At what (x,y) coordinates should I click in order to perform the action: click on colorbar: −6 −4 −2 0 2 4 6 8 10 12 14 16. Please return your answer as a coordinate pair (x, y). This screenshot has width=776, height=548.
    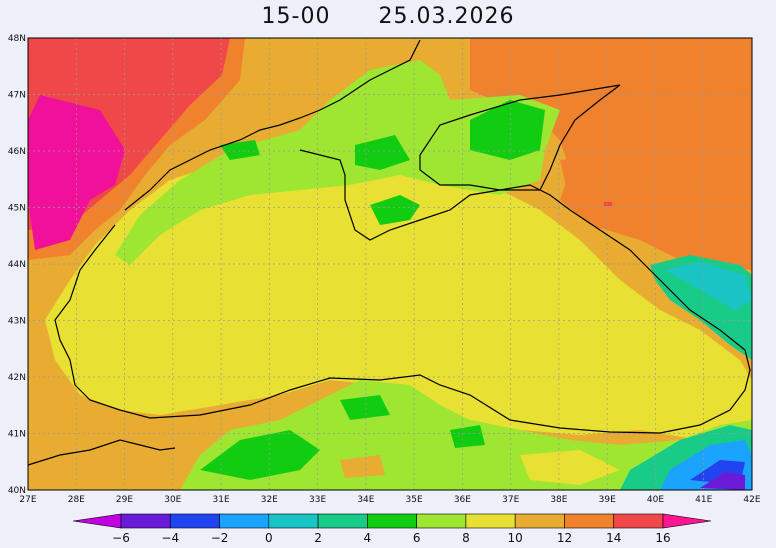
    Looking at the image, I should click on (392, 529).